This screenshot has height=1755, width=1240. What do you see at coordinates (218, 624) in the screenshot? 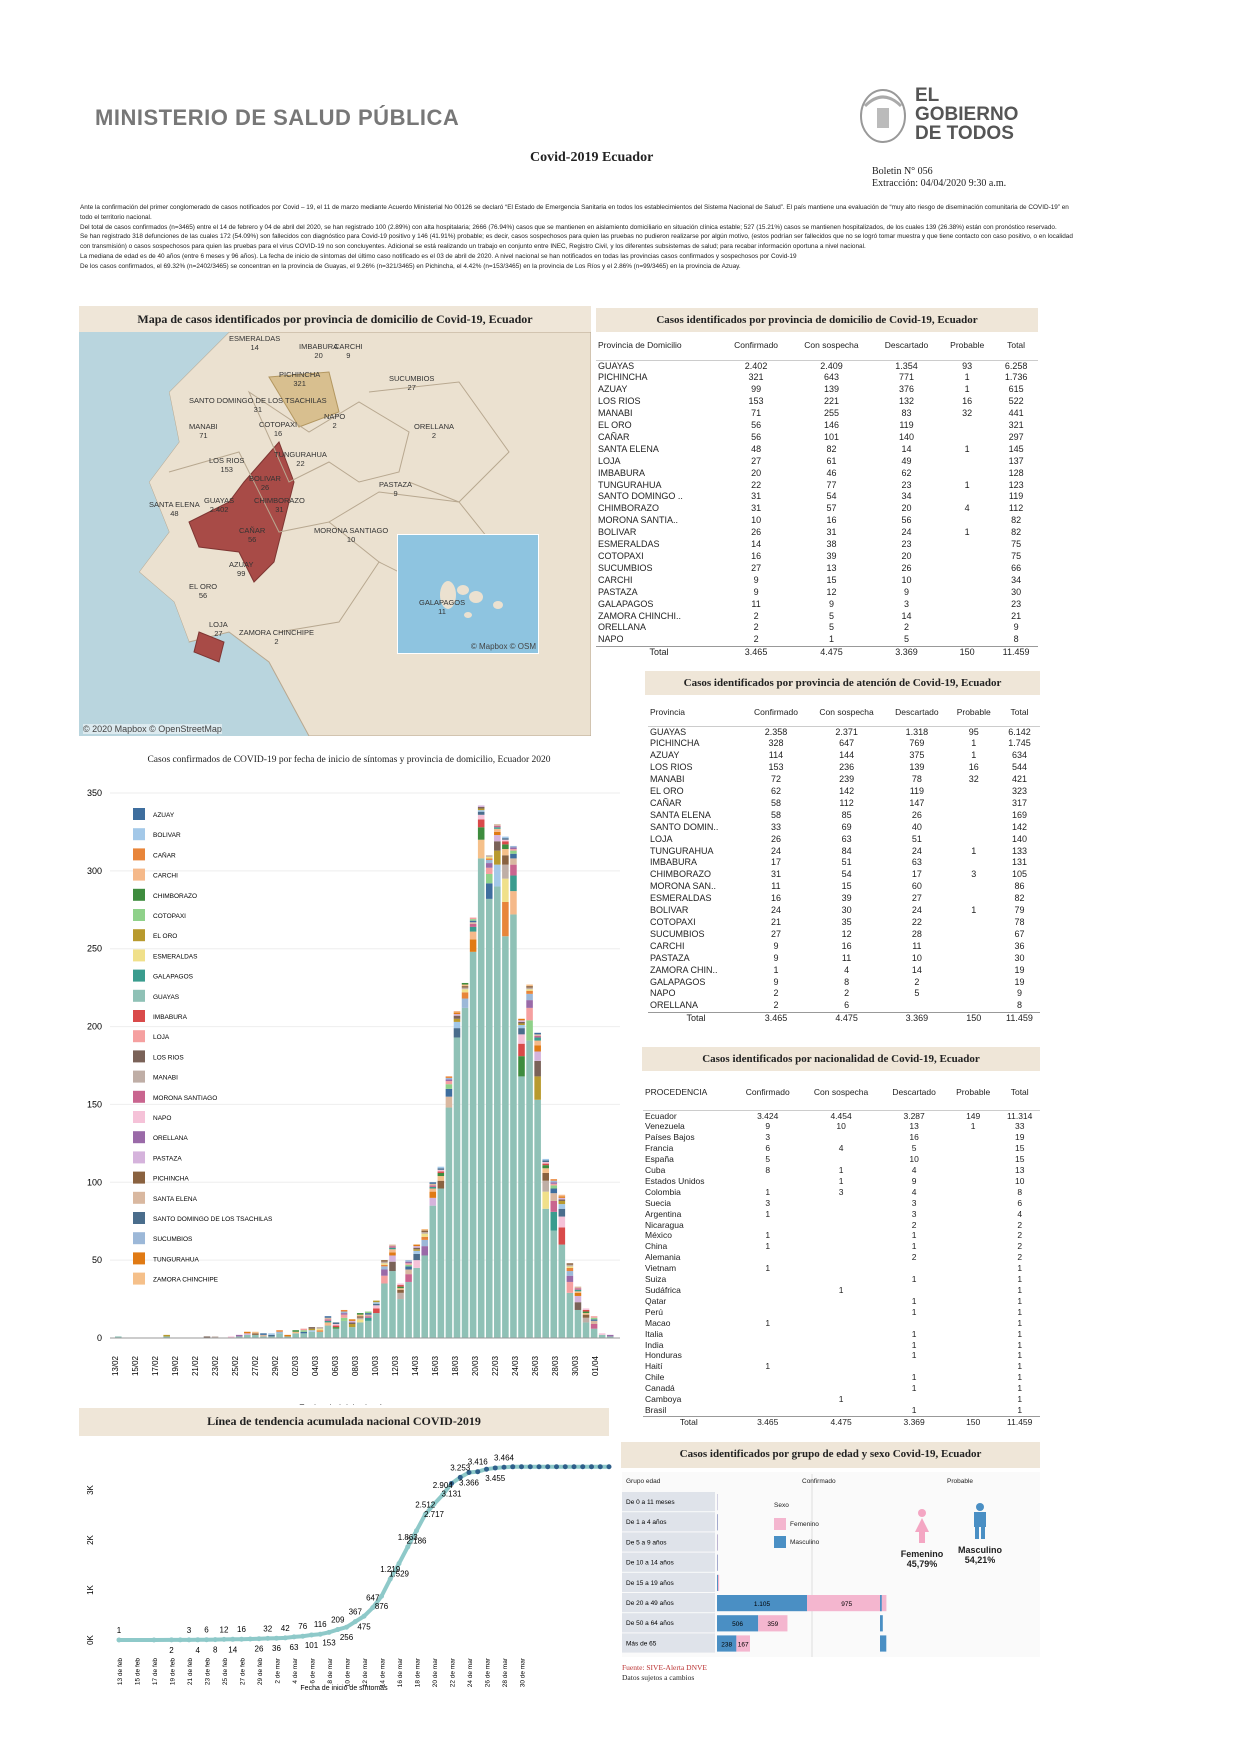
I see `map-label-name: LOJA` at bounding box center [218, 624].